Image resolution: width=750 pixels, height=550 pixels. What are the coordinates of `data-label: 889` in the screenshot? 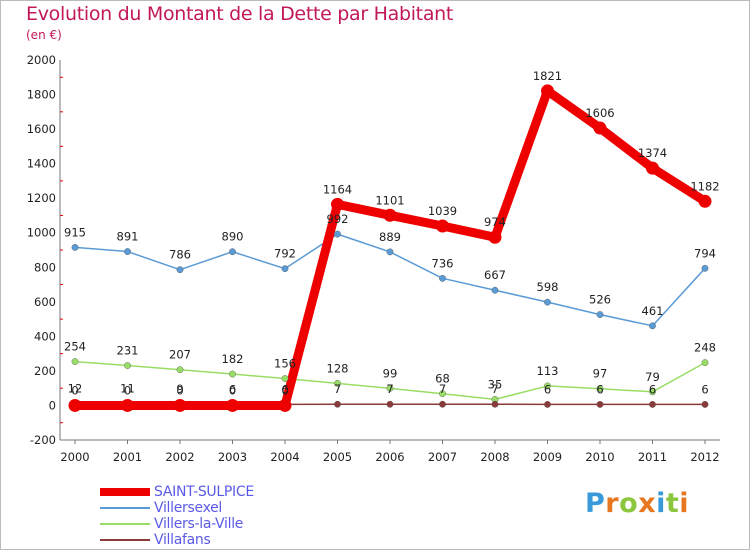 It's located at (390, 237).